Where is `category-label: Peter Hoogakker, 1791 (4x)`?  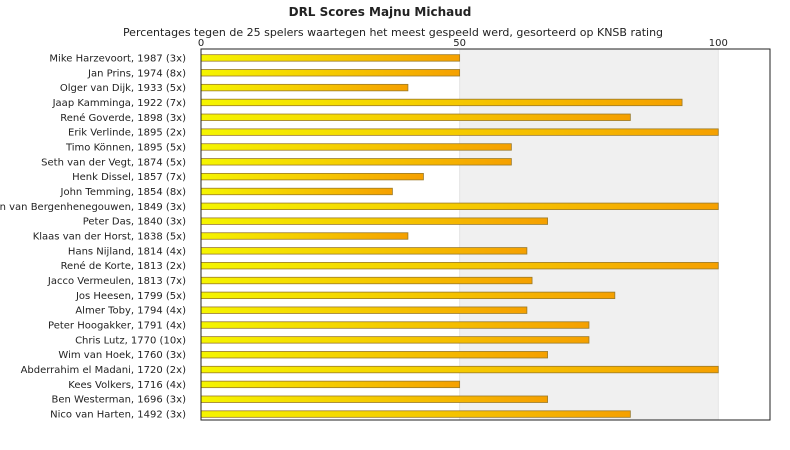
category-label: Peter Hoogakker, 1791 (4x) is located at coordinates (117, 326).